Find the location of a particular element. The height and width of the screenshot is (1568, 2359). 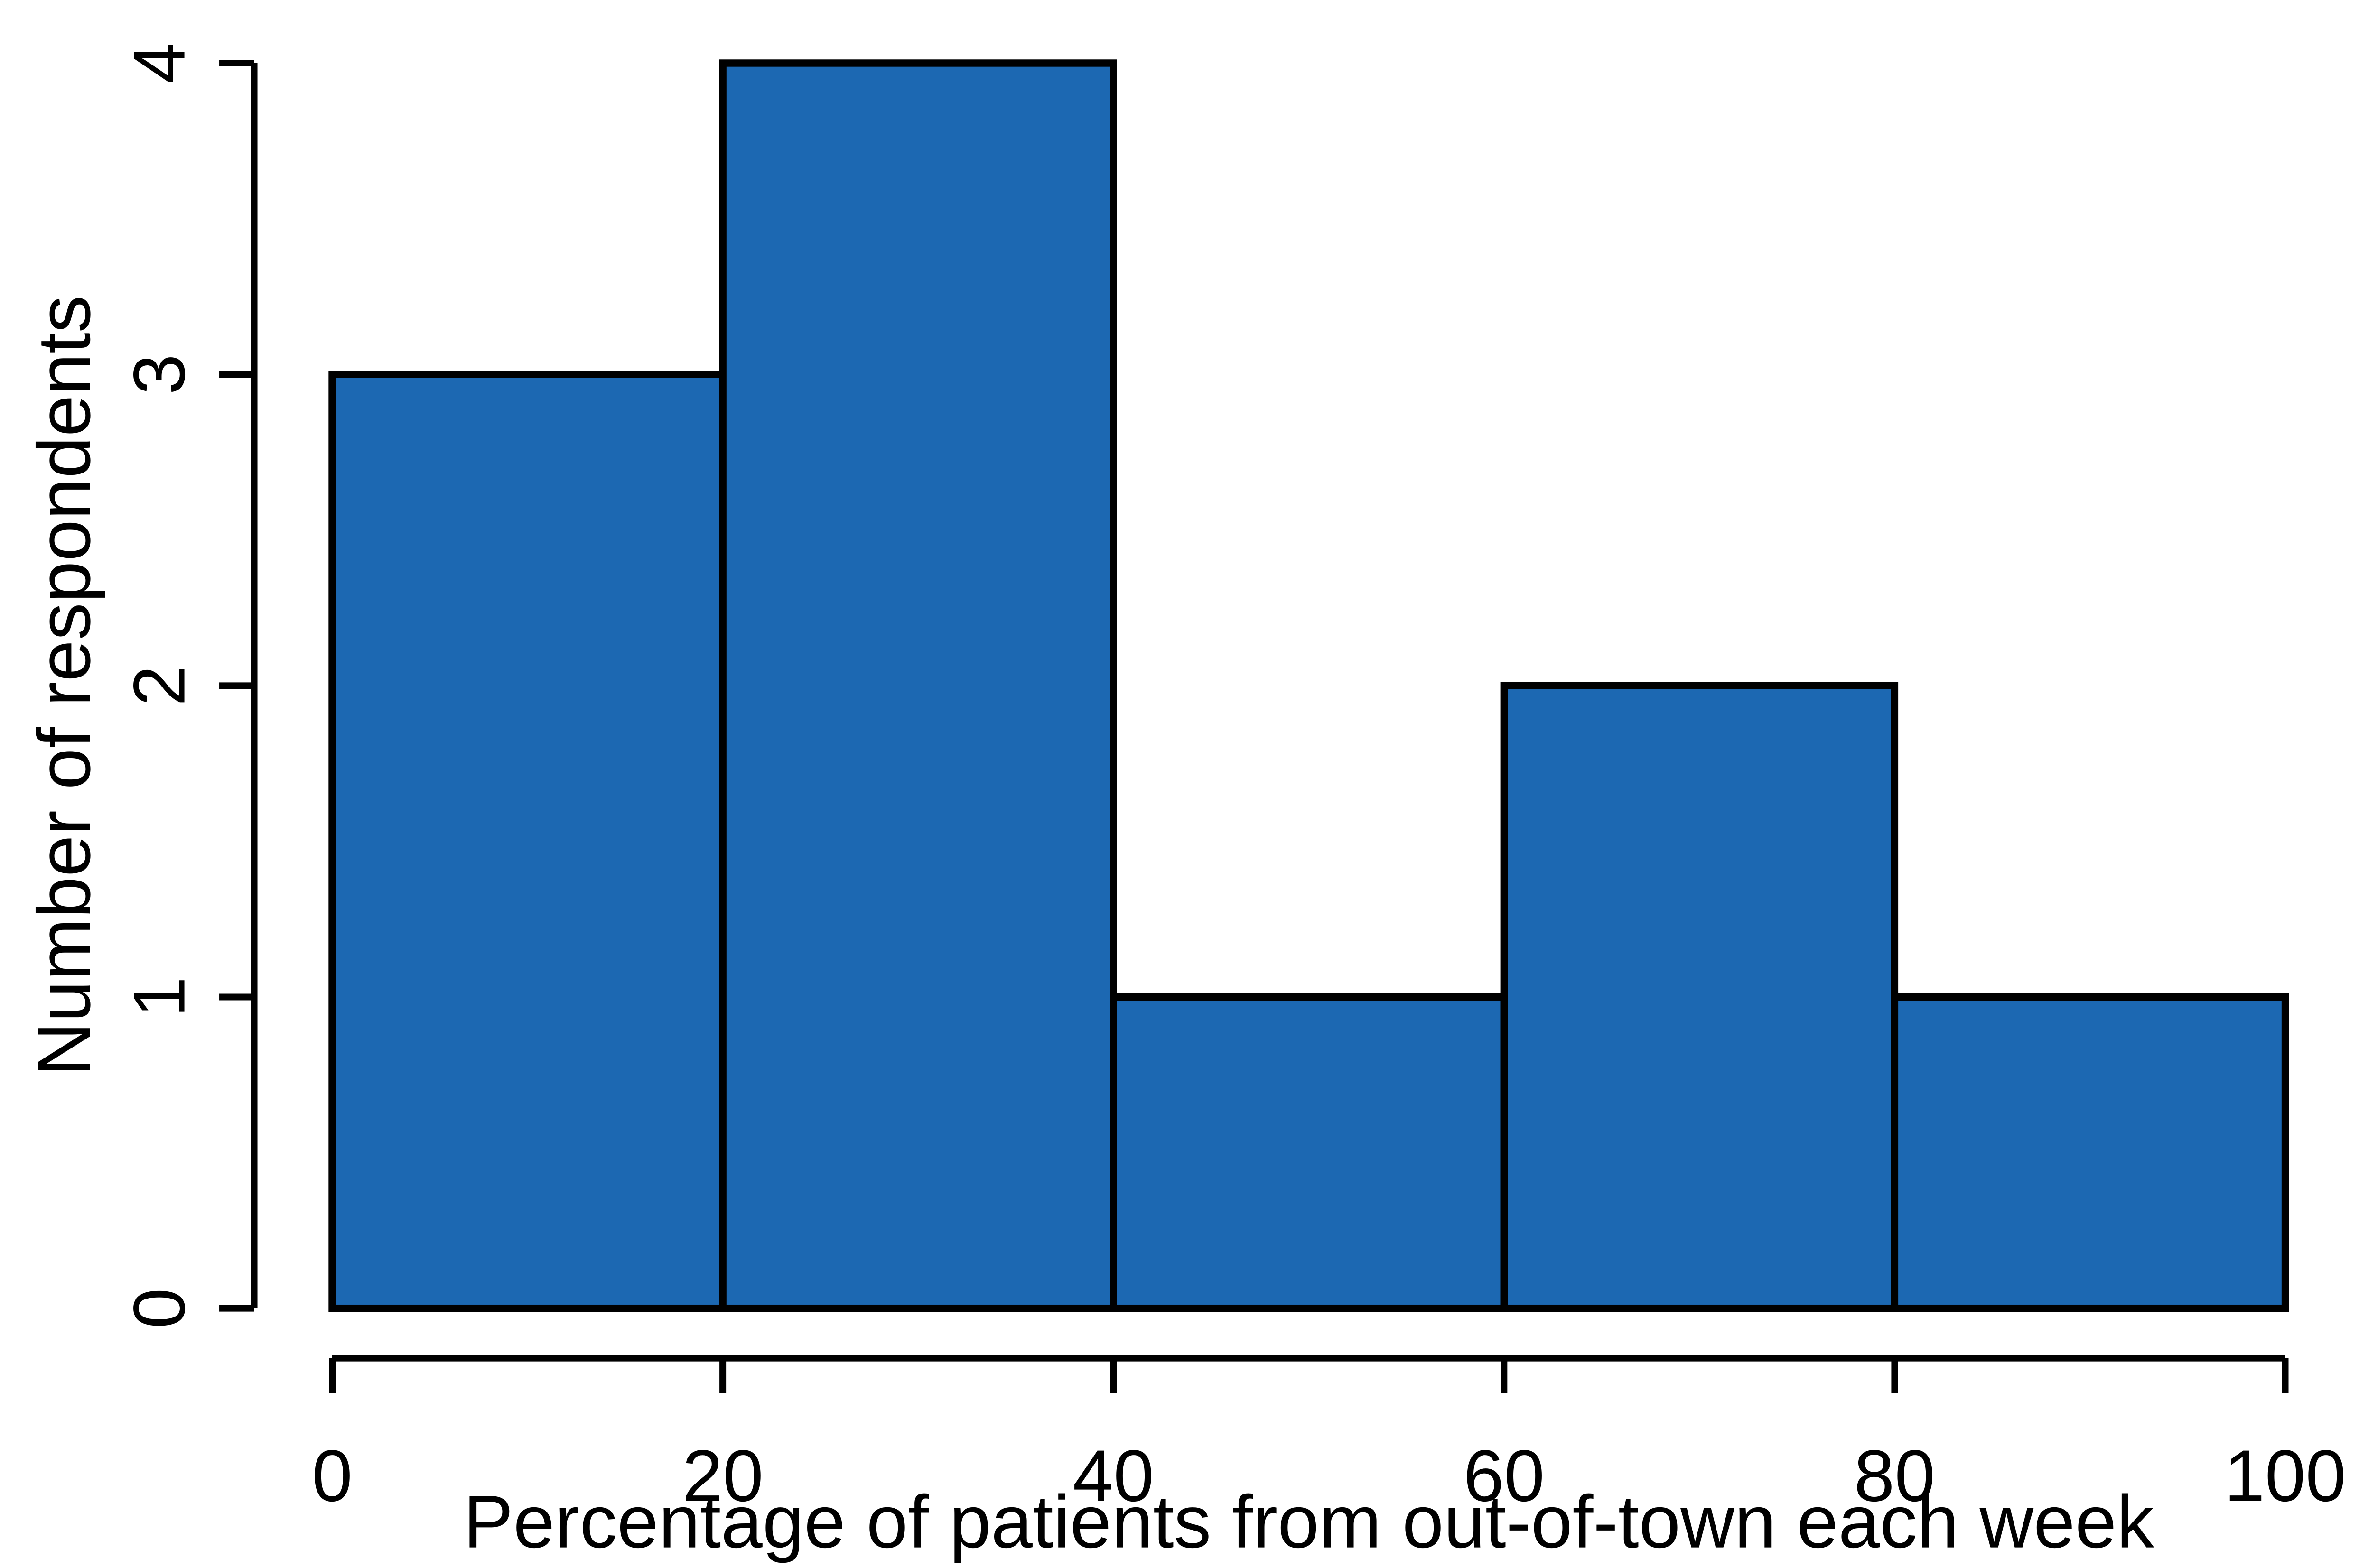

x-tick-label: 60 is located at coordinates (1504, 1476).